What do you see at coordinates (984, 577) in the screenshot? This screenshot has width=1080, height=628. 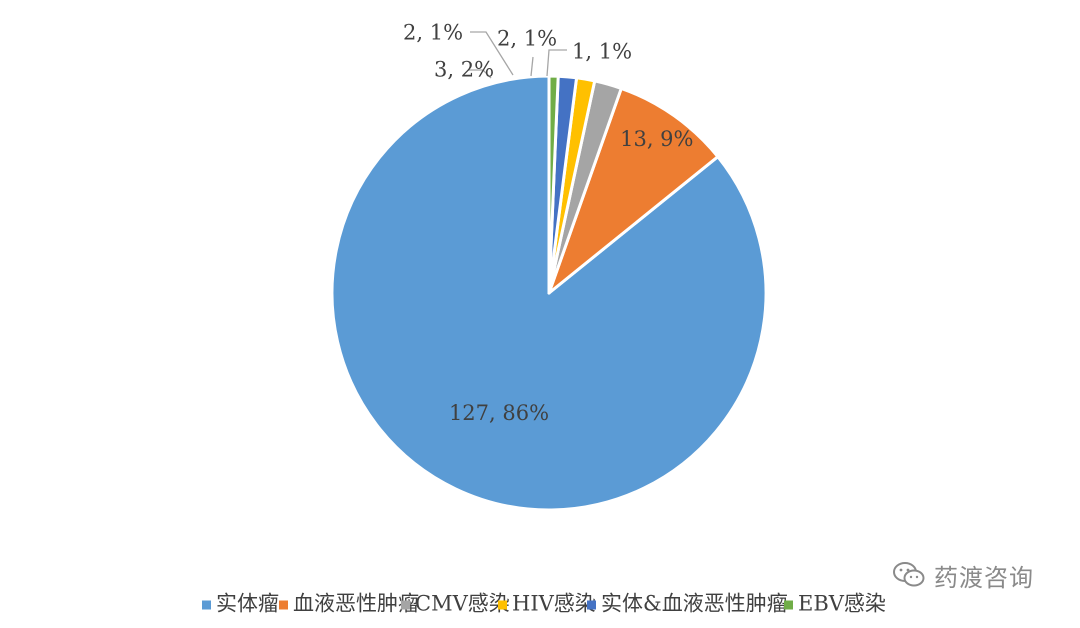 I see `watermark-text: 药渡咨询` at bounding box center [984, 577].